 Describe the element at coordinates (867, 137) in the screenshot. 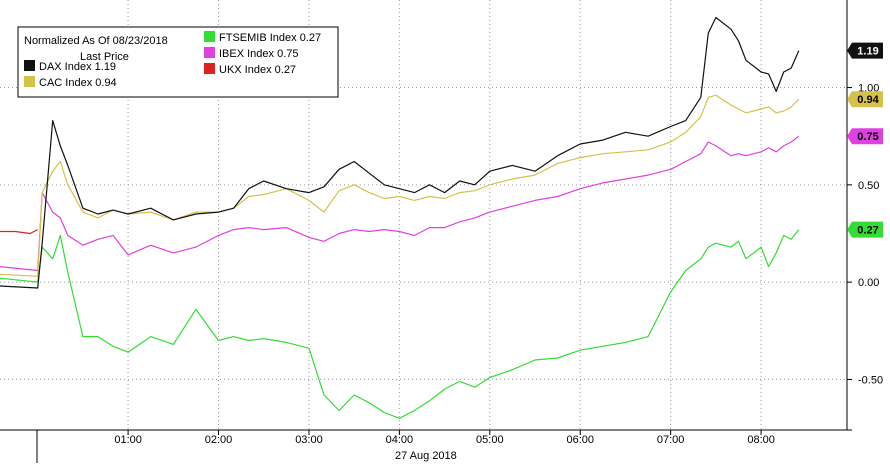

I see `value-tag-label-ibex: 0.75` at that location.